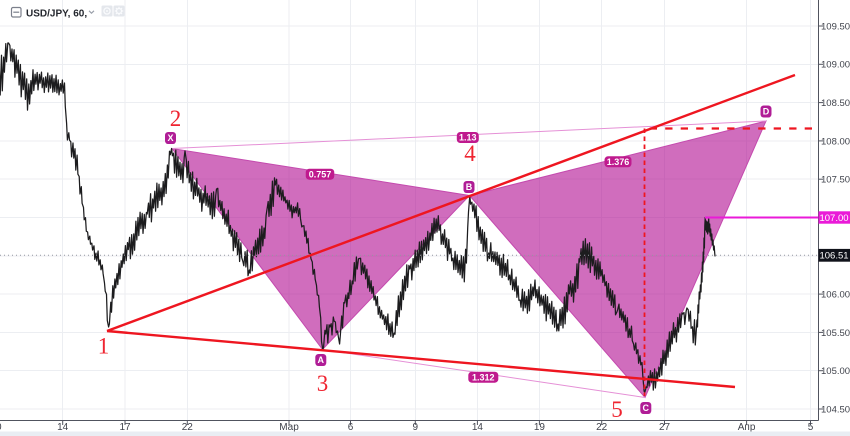  I want to click on svg-text: 108.50, so click(835, 103).